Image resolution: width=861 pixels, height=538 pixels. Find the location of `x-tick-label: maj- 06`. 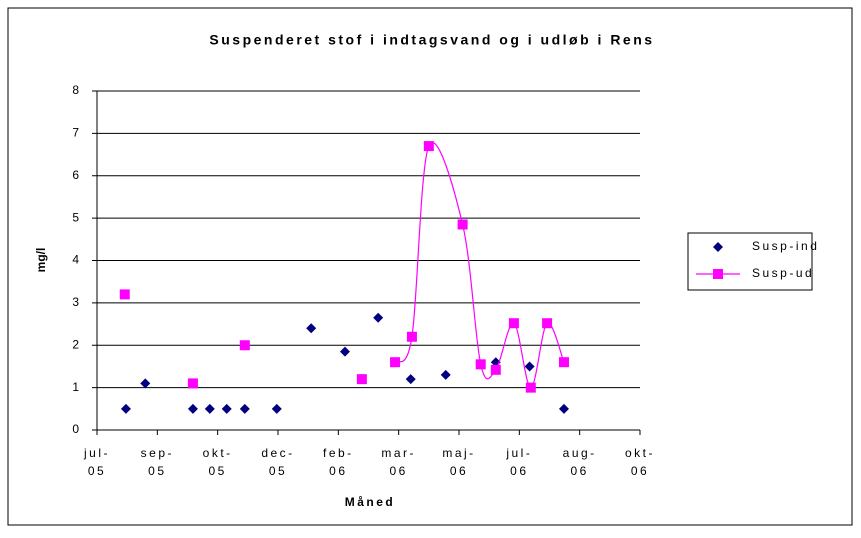

x-tick-label: maj- 06 is located at coordinates (458, 462).